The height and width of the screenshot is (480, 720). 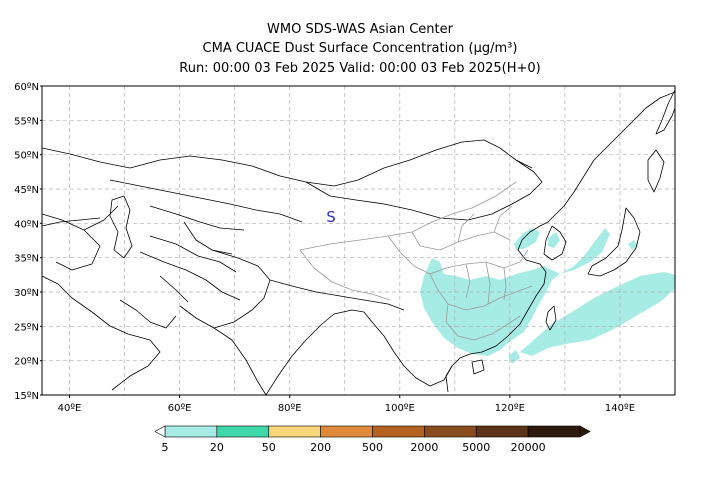 I want to click on lon-tick-label: 100ºE, so click(x=400, y=408).